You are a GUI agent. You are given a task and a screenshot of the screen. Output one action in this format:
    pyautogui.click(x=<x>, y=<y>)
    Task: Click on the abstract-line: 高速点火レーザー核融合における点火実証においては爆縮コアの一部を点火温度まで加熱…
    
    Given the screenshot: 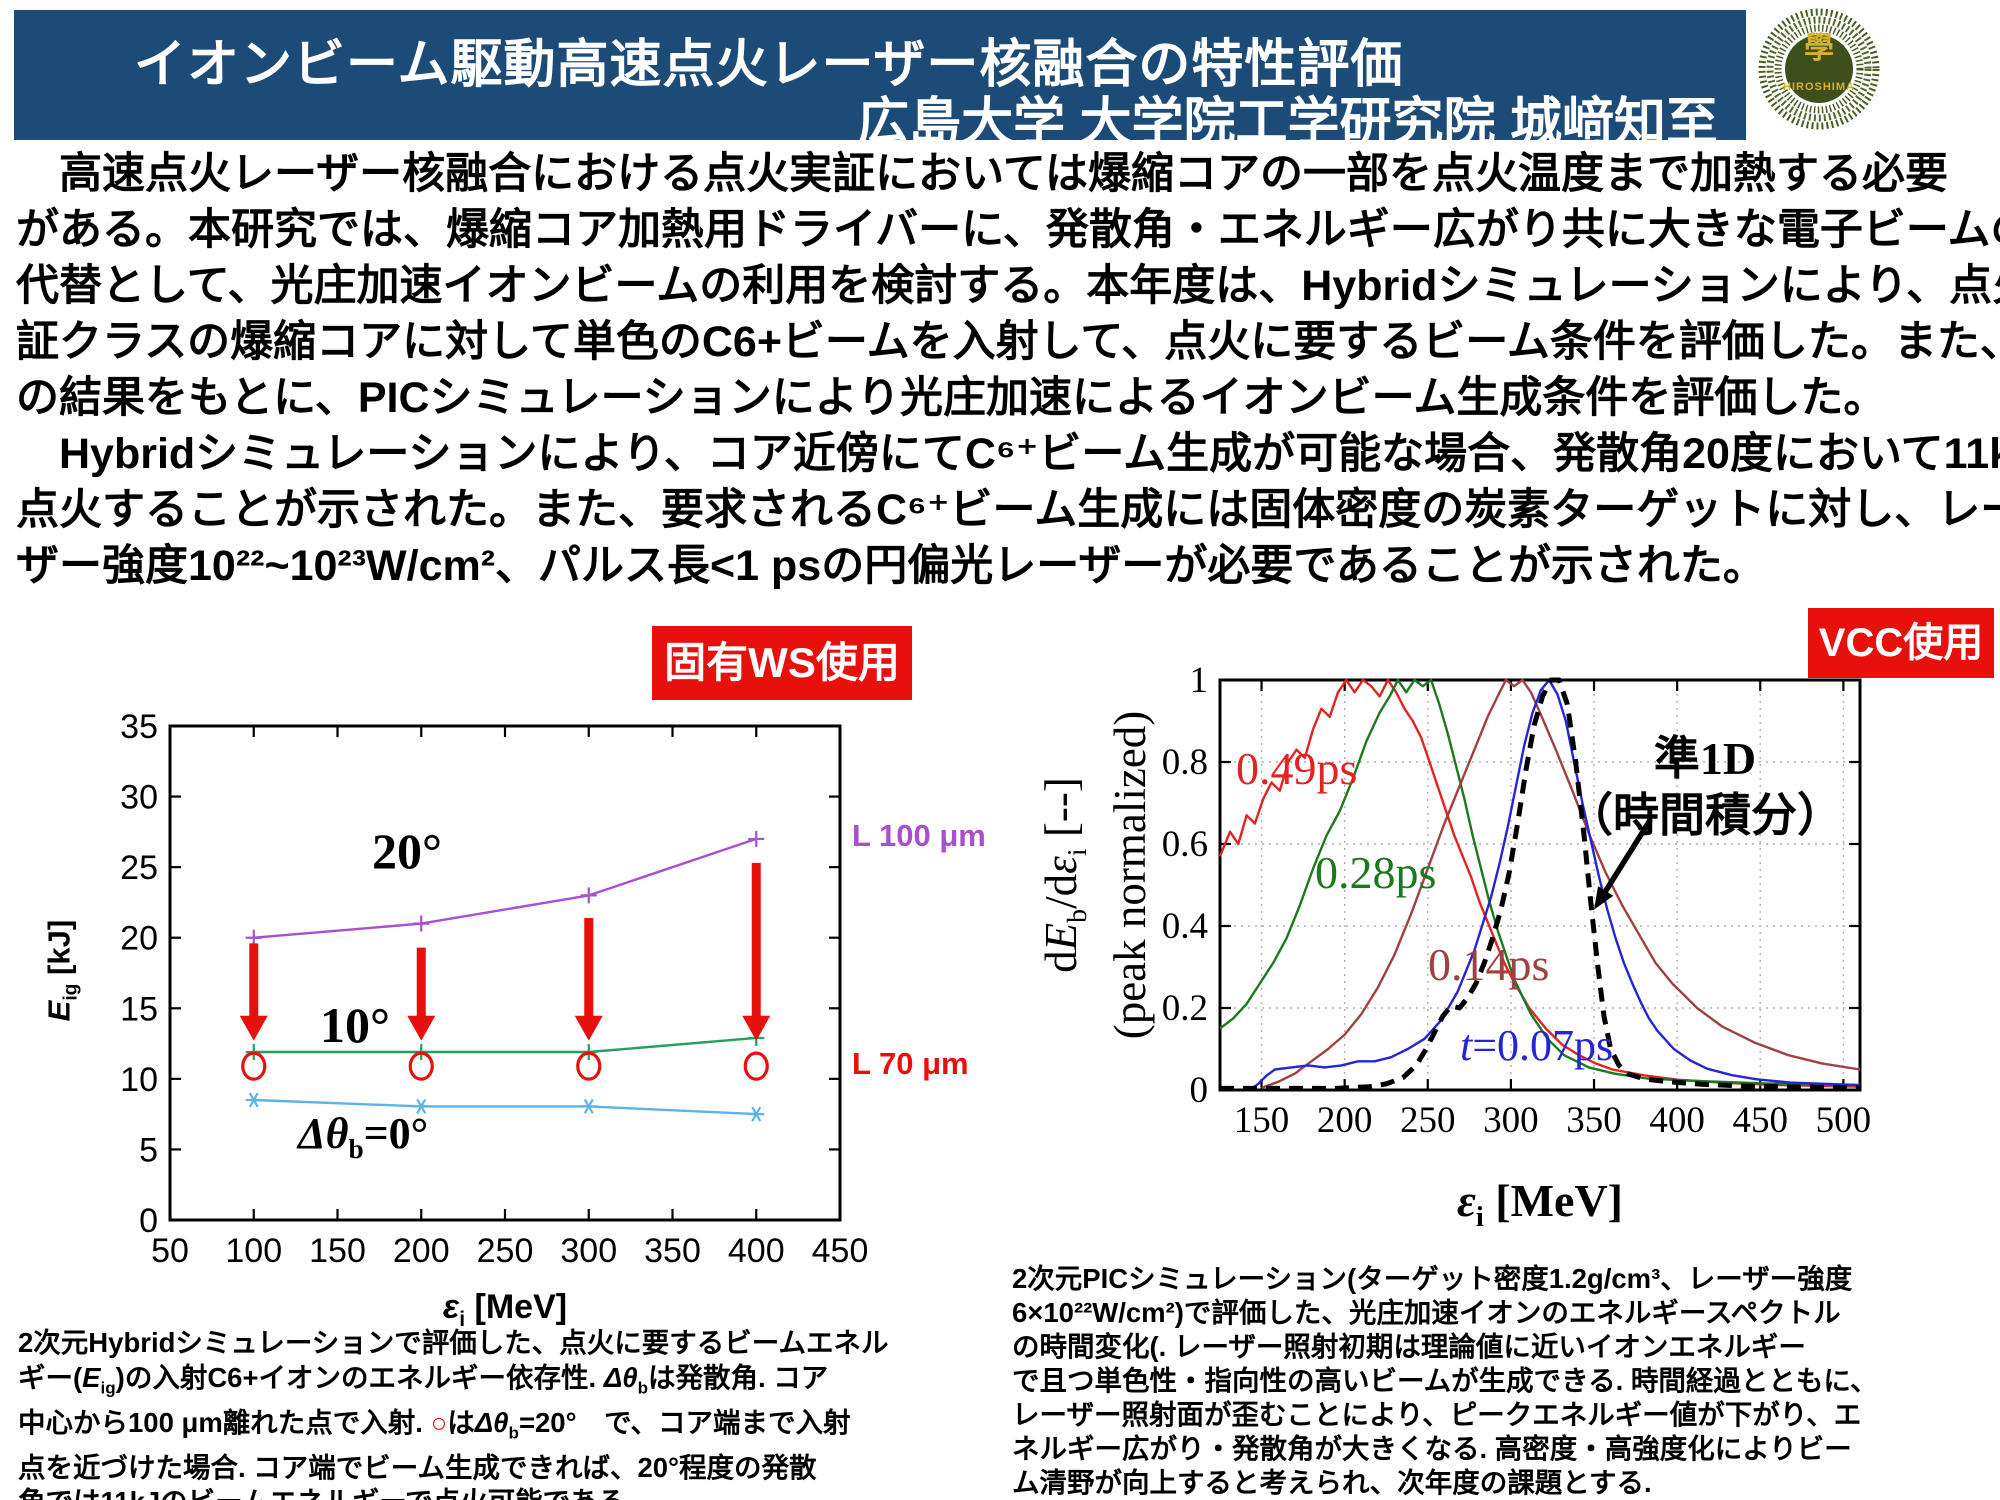 What is the action you would take?
    pyautogui.click(x=982, y=174)
    